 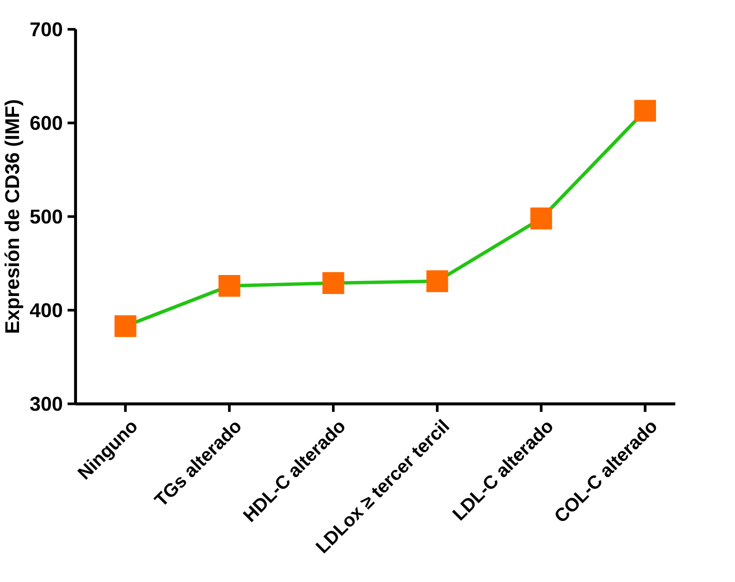 What do you see at coordinates (46, 404) in the screenshot?
I see `y-tick-label: 300` at bounding box center [46, 404].